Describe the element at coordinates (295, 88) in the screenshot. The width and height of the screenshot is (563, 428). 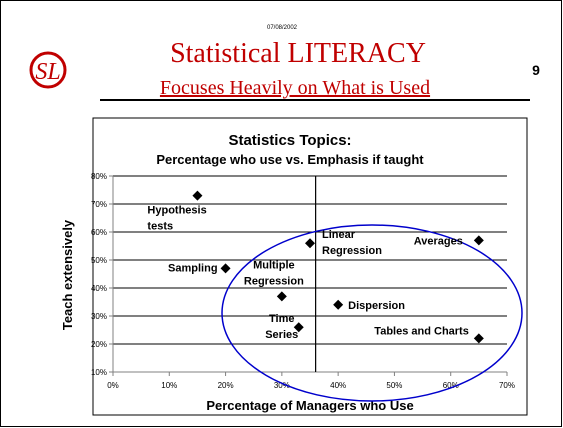
I see `slide-subtitle: Focuses Heavily on What is Used` at that location.